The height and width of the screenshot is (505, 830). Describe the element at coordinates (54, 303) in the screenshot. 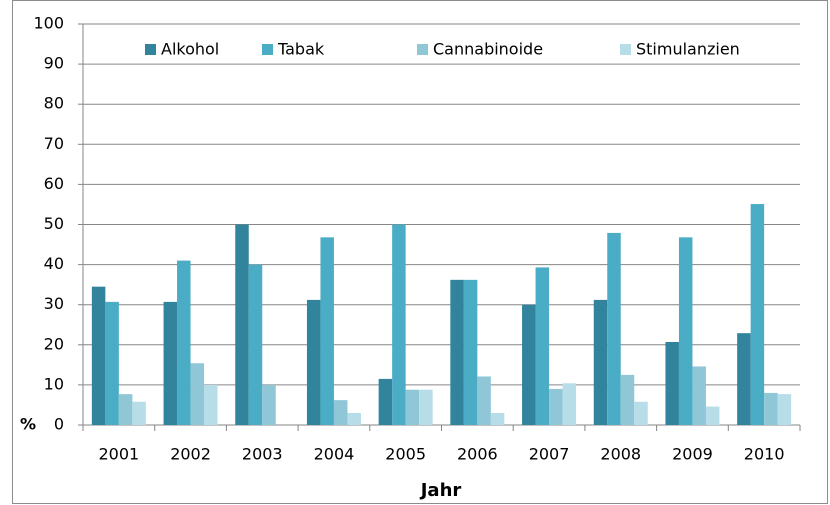

I see `y-tick-label: 30` at that location.